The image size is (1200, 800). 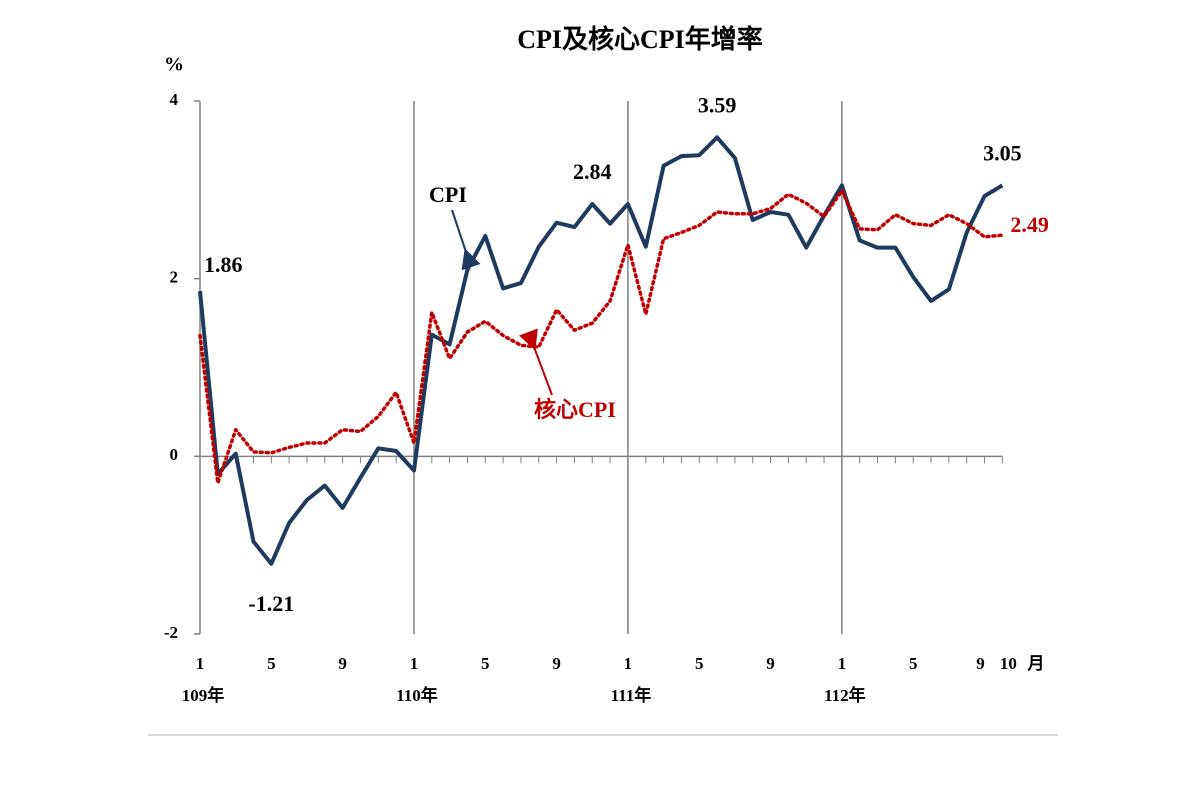 I want to click on year-label: 112年, so click(x=845, y=695).